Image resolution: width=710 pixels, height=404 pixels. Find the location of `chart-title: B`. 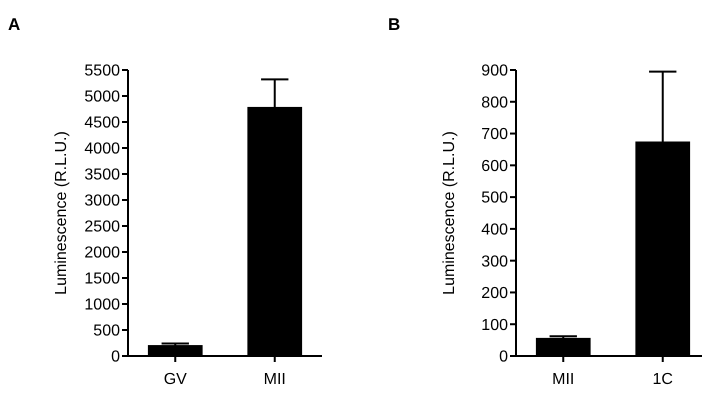

chart-title: B is located at coordinates (394, 24).